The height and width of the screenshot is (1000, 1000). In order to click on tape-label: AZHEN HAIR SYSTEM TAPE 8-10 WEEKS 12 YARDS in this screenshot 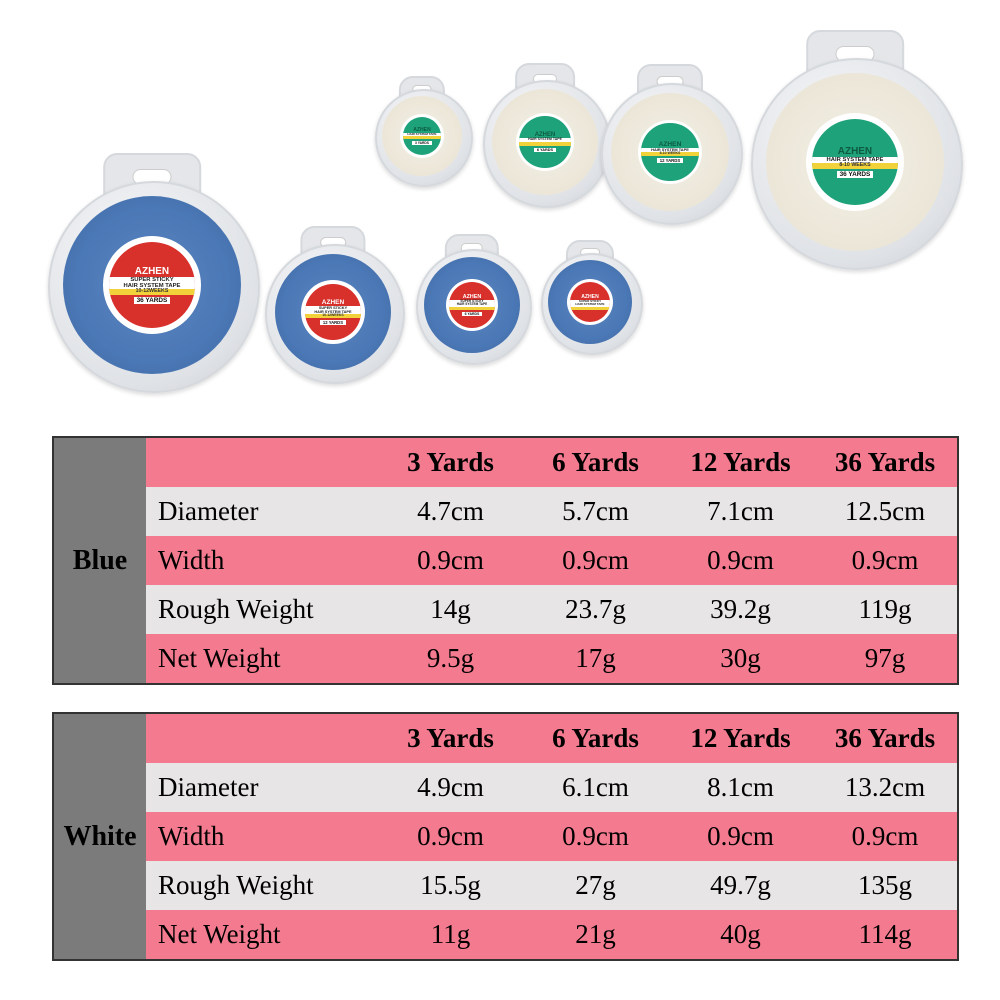, I will do `click(670, 152)`.